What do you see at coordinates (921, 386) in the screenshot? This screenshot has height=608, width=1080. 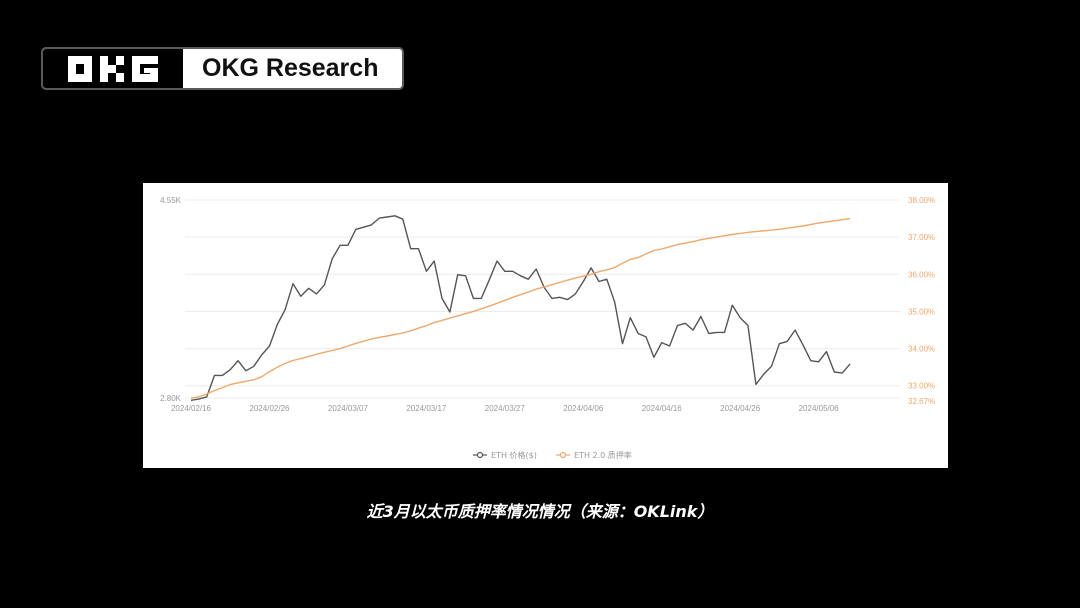 I see `y-right-tick-label: 33.00%` at bounding box center [921, 386].